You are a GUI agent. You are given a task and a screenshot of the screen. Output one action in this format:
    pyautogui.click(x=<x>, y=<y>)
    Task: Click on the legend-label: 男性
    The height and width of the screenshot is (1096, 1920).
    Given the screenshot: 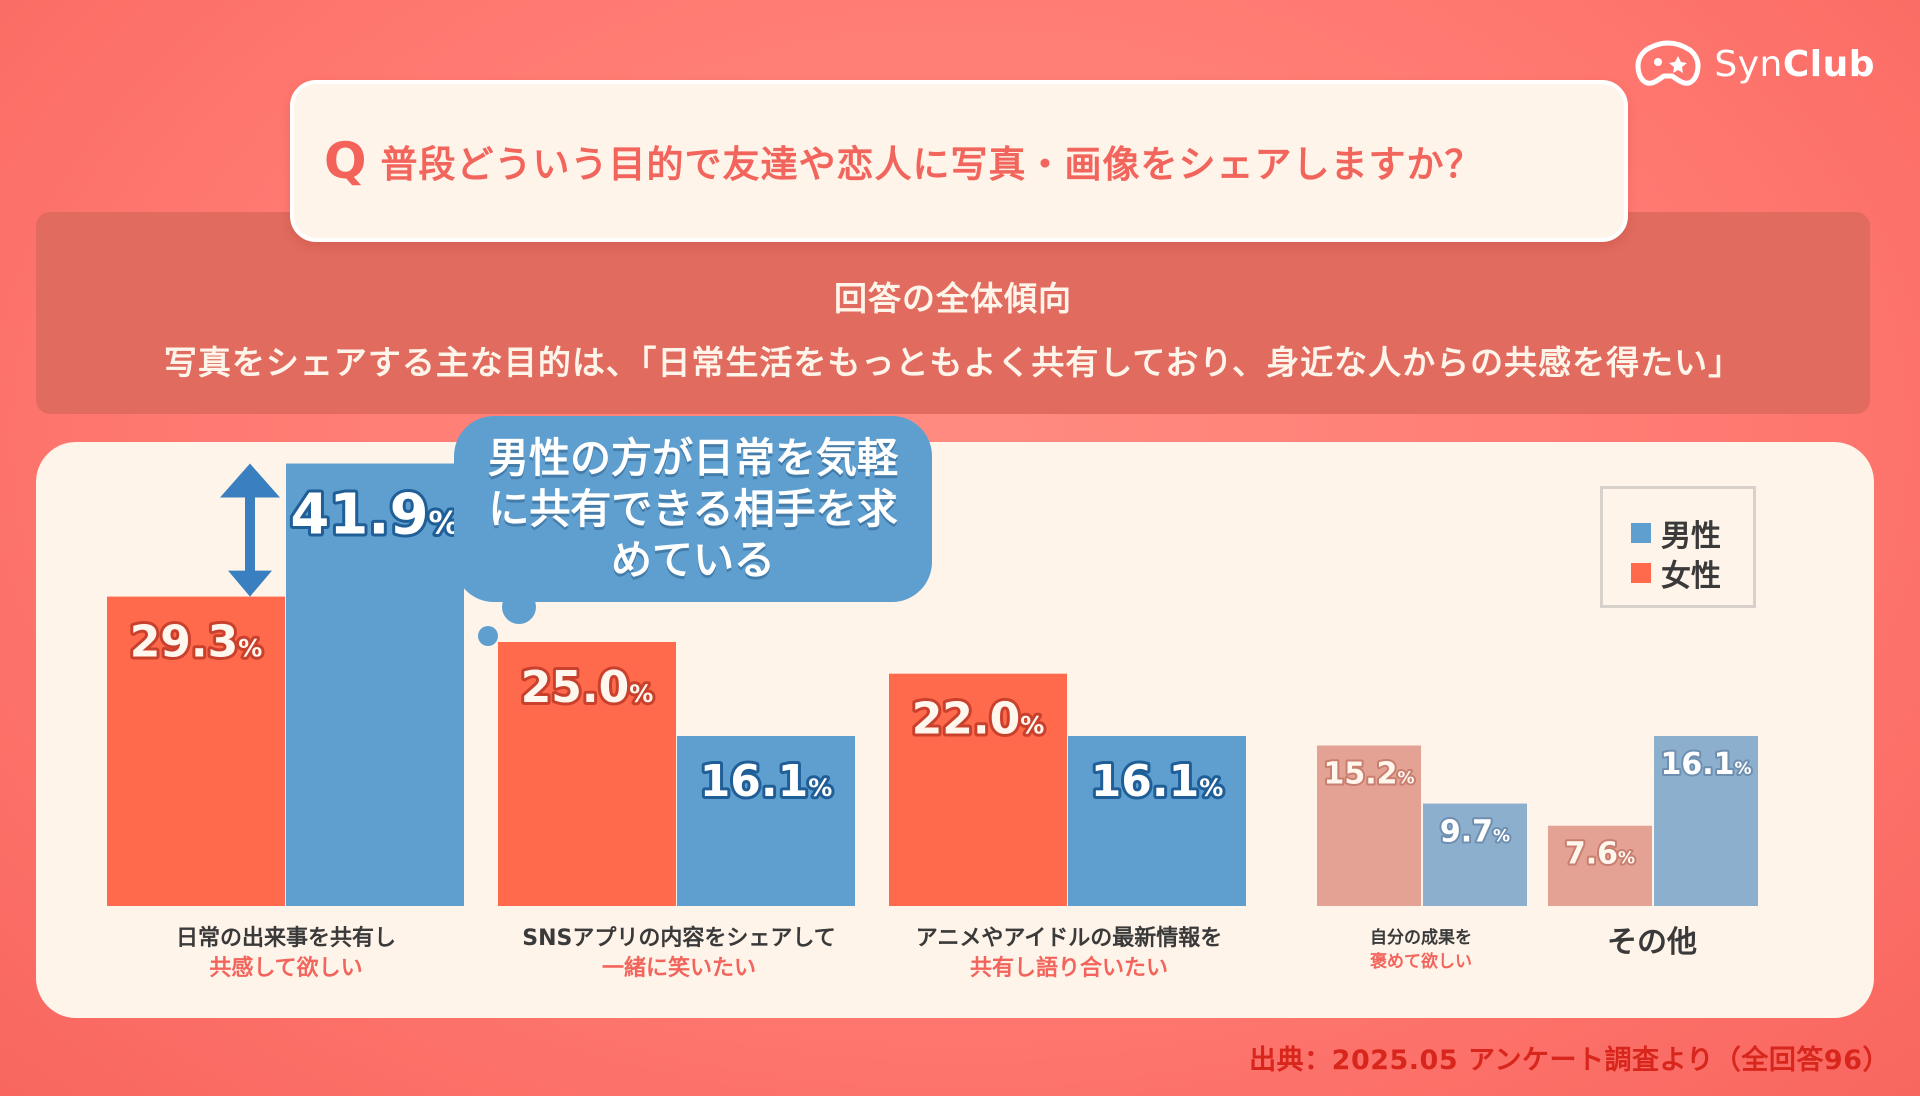 What is the action you would take?
    pyautogui.click(x=1691, y=536)
    